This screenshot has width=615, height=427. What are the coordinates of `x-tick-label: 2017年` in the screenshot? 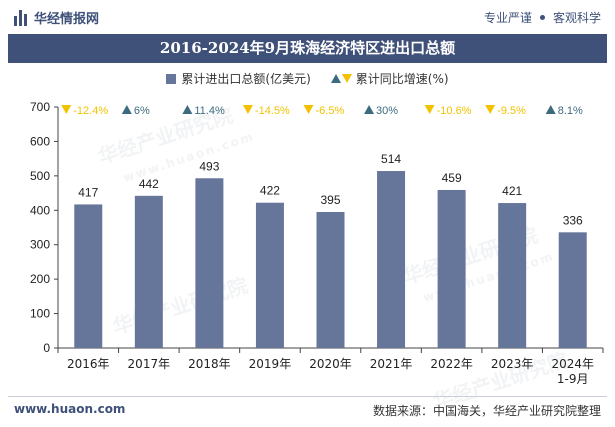 It's located at (149, 364).